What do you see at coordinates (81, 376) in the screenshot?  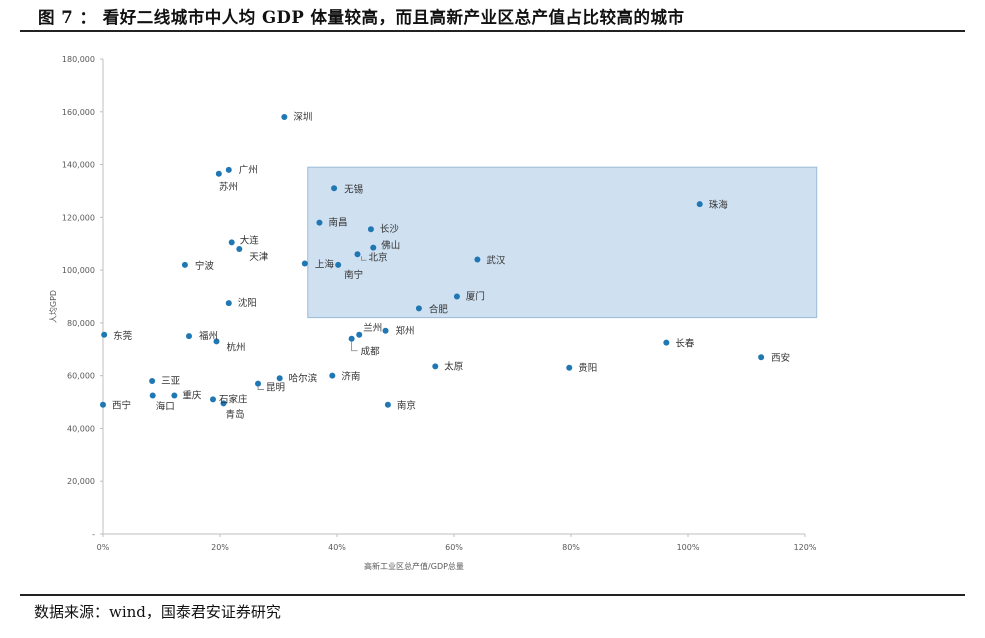 I see `y-tick-label: 60,000` at bounding box center [81, 376].